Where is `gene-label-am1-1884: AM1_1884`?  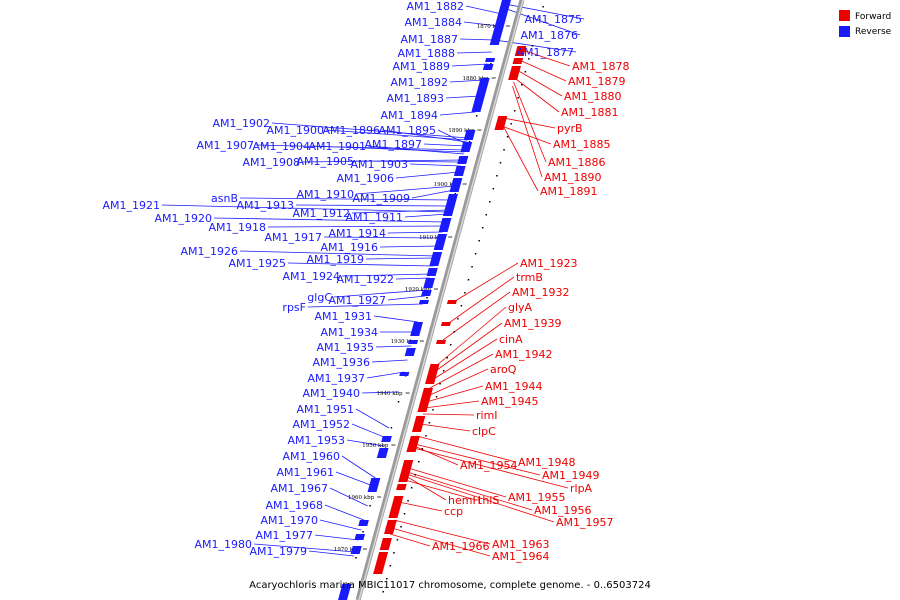 gene-label-am1-1884: AM1_1884 is located at coordinates (433, 22).